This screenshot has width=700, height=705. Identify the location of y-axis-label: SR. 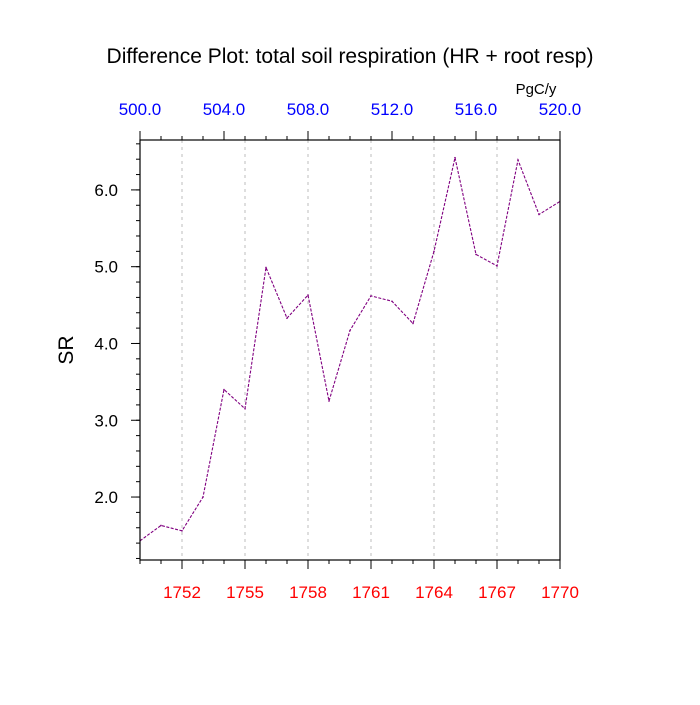
(66, 349).